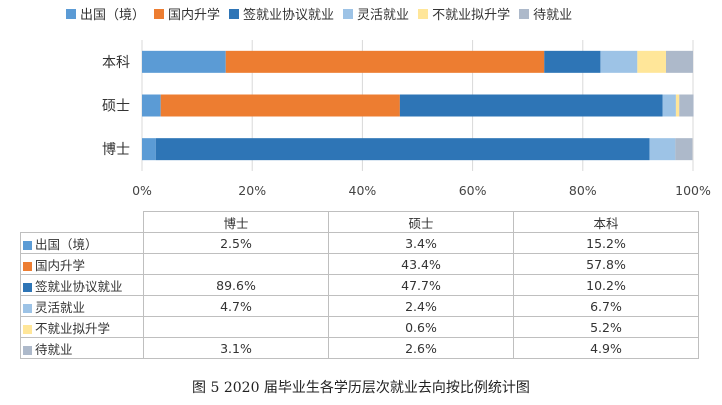 Image resolution: width=722 pixels, height=405 pixels. What do you see at coordinates (421, 264) in the screenshot?
I see `table-cell: 43.4%` at bounding box center [421, 264].